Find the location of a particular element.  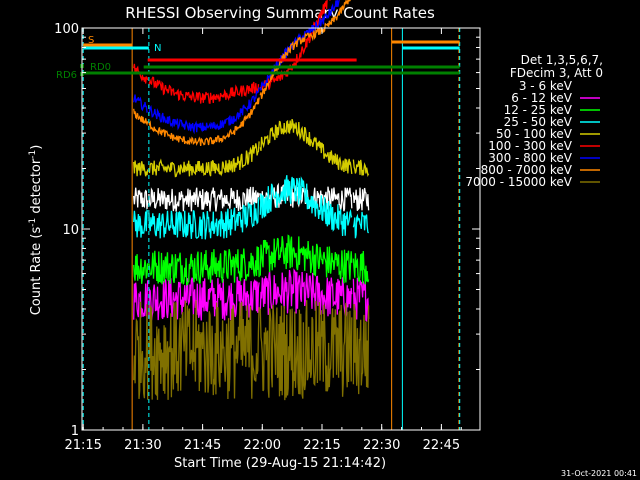

flag-label-n: N is located at coordinates (157, 48).